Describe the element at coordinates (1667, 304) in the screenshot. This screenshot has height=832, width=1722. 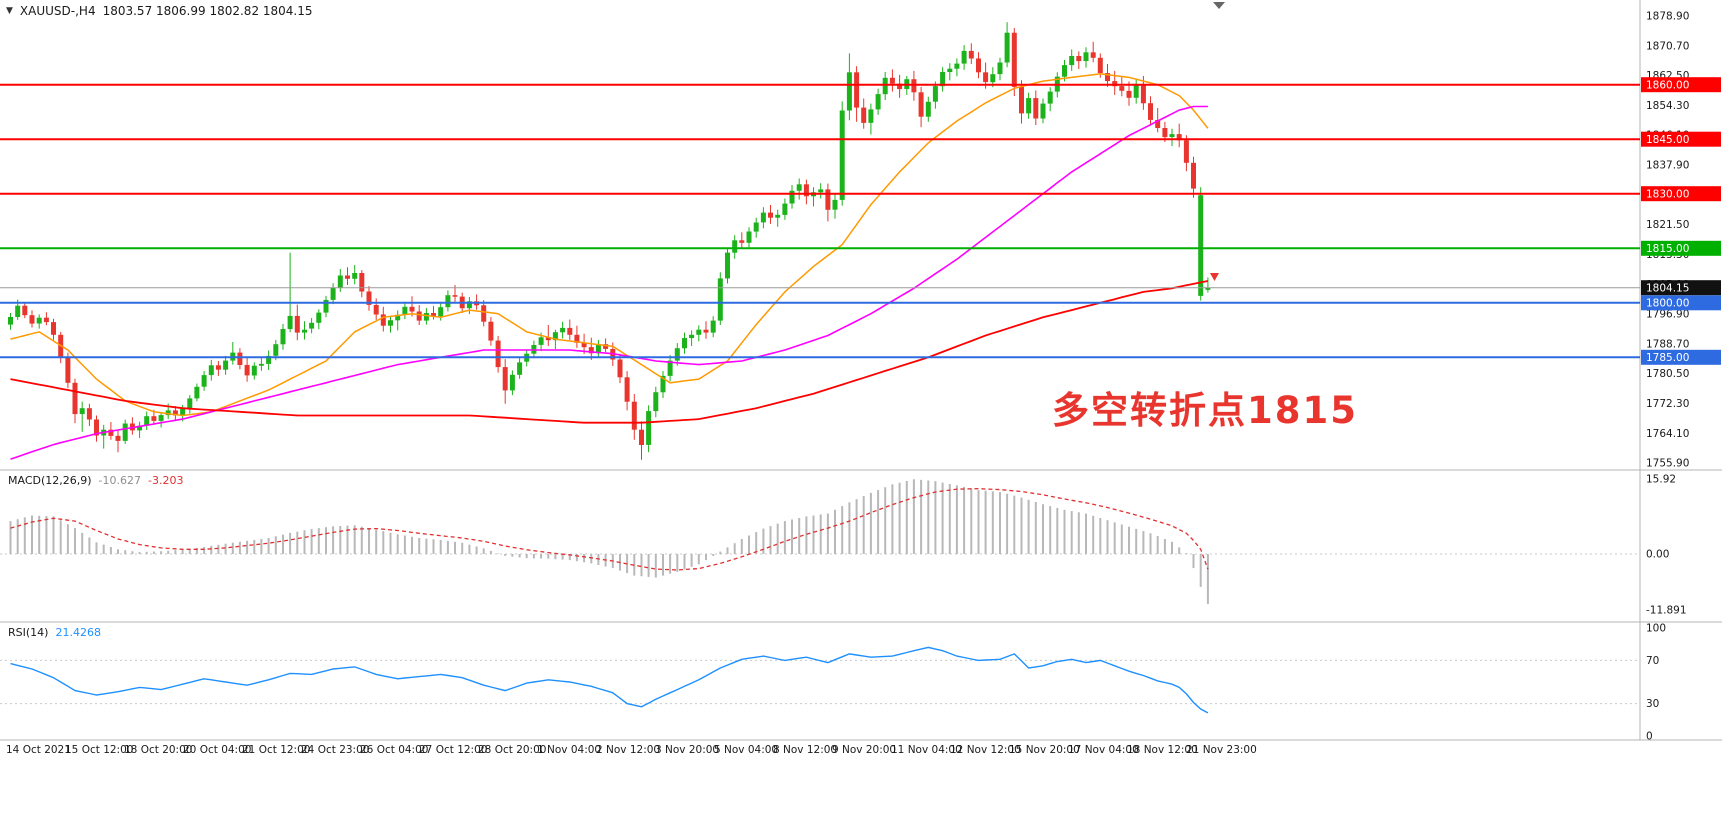
I see `svg-text: 1800.00` at that location.